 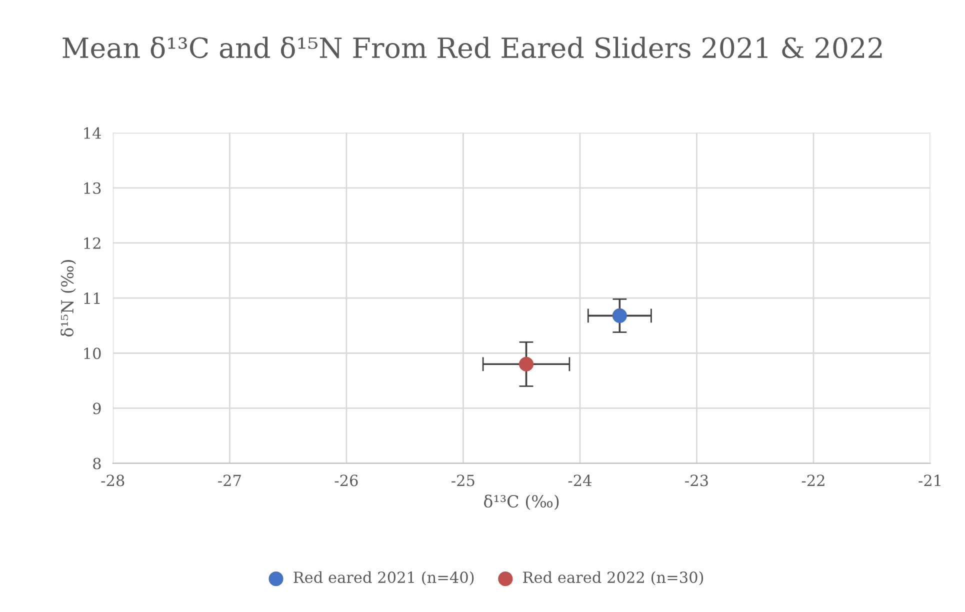 I want to click on x-tick-label: -23, so click(x=696, y=480).